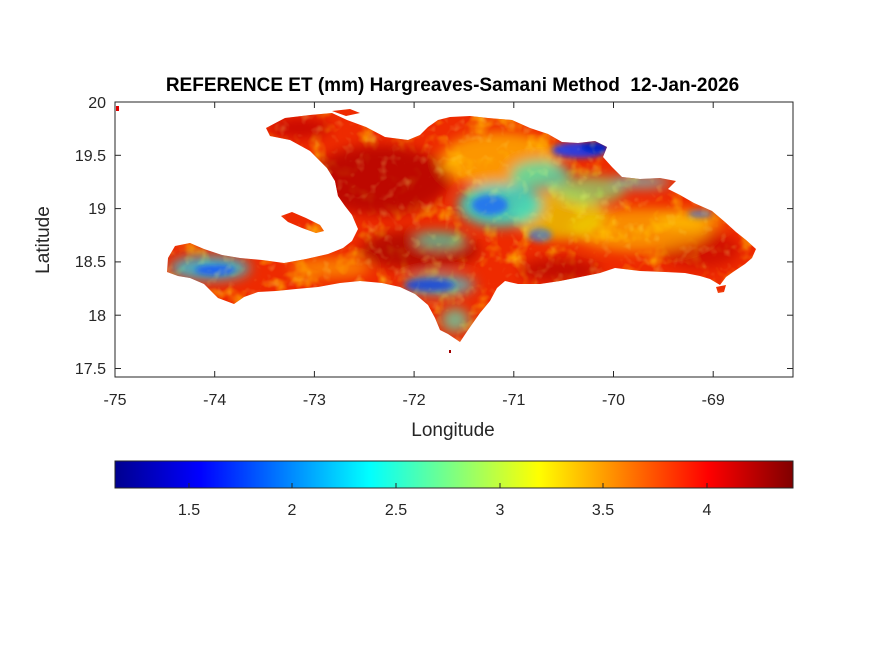  What do you see at coordinates (90, 236) in the screenshot?
I see `y-axis-tick-labels: 20 19.5 19 18.5 18 17.5` at bounding box center [90, 236].